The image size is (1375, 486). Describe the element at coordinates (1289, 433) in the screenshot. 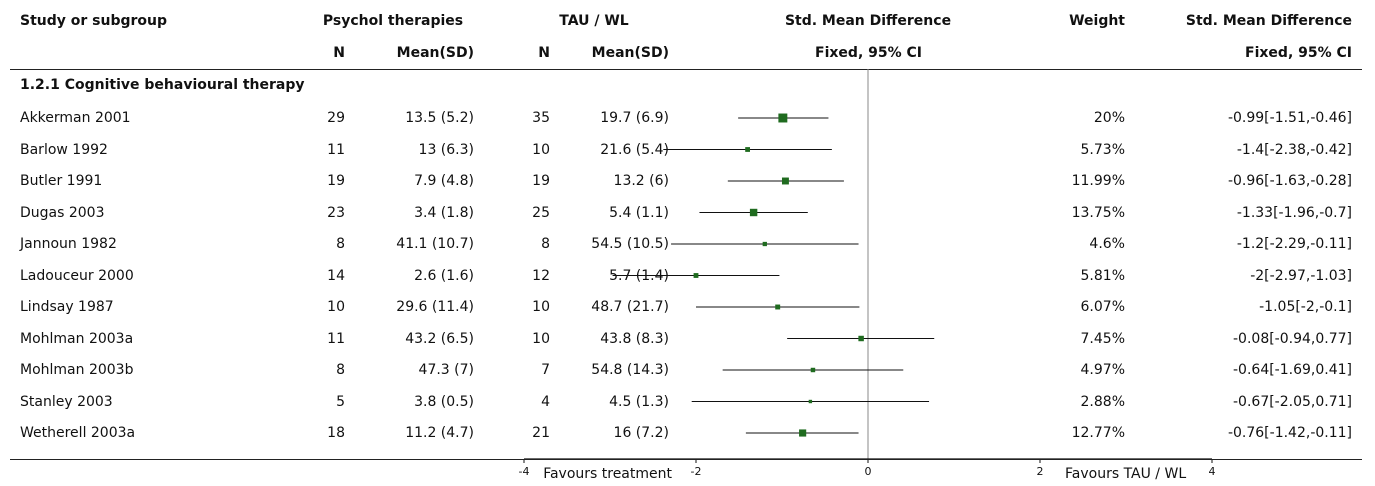

I see `ci-value: -0.76[-1.42,-0.11]` at that location.